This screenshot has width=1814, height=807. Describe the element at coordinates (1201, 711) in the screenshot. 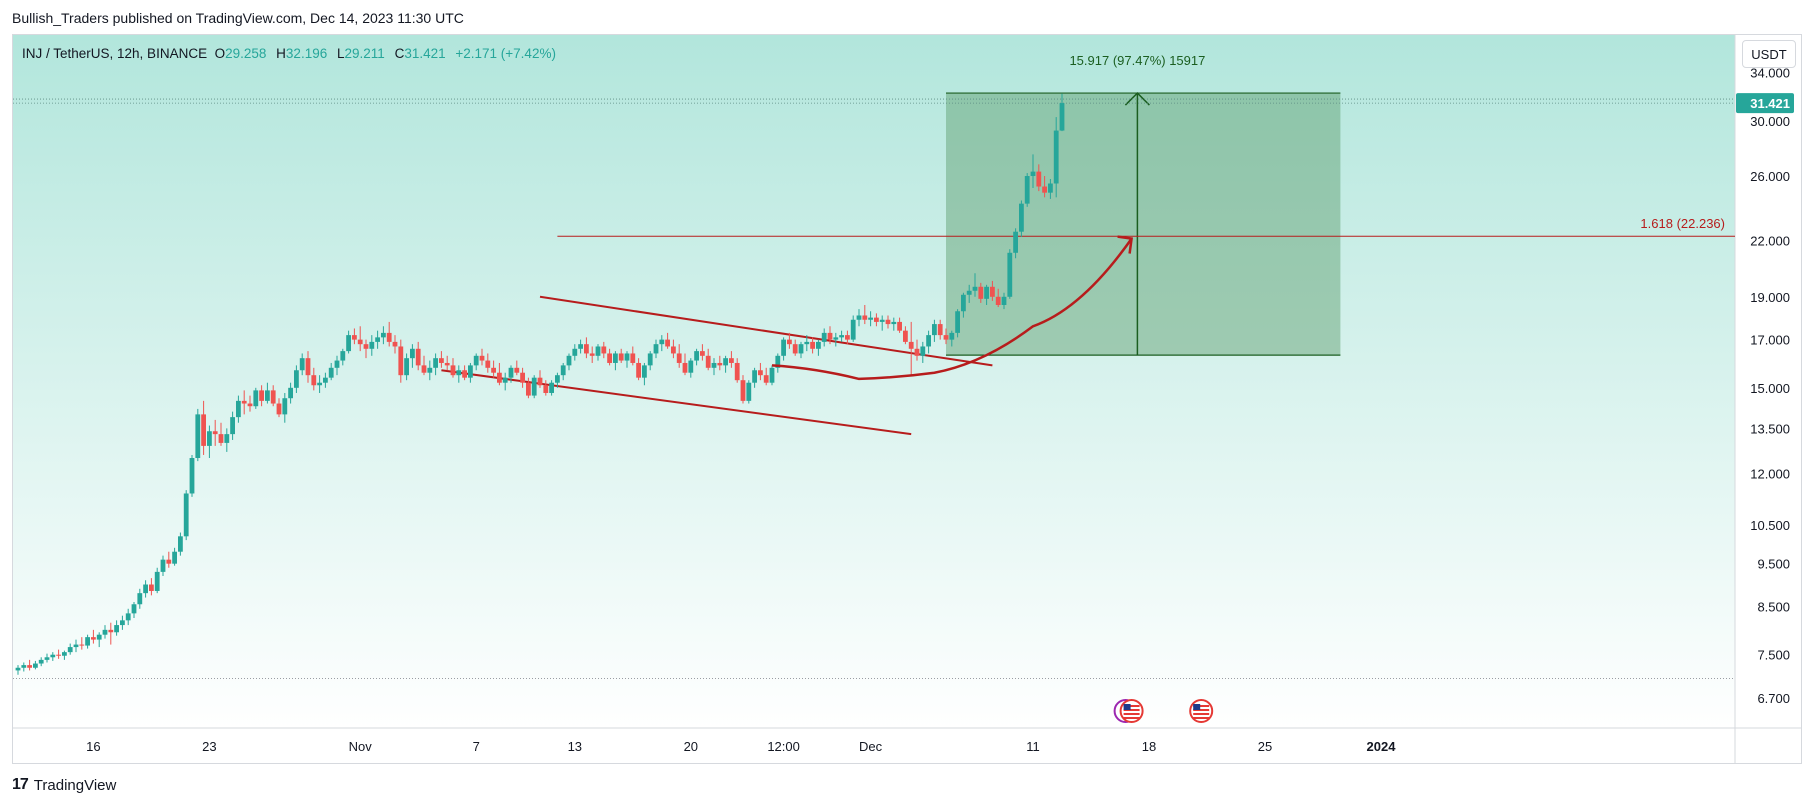

I see `us-flag-icon` at that location.